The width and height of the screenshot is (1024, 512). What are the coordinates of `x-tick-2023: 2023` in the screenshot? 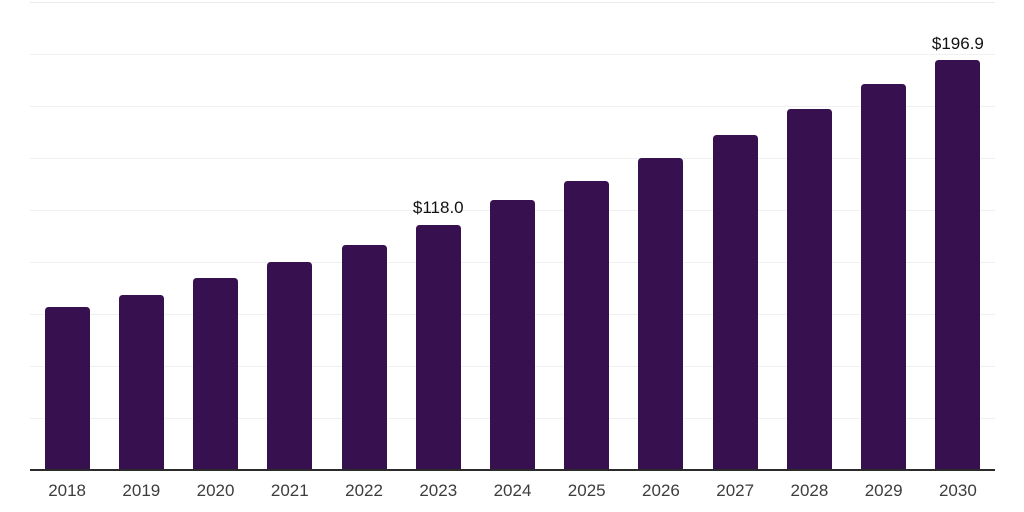 It's located at (438, 490).